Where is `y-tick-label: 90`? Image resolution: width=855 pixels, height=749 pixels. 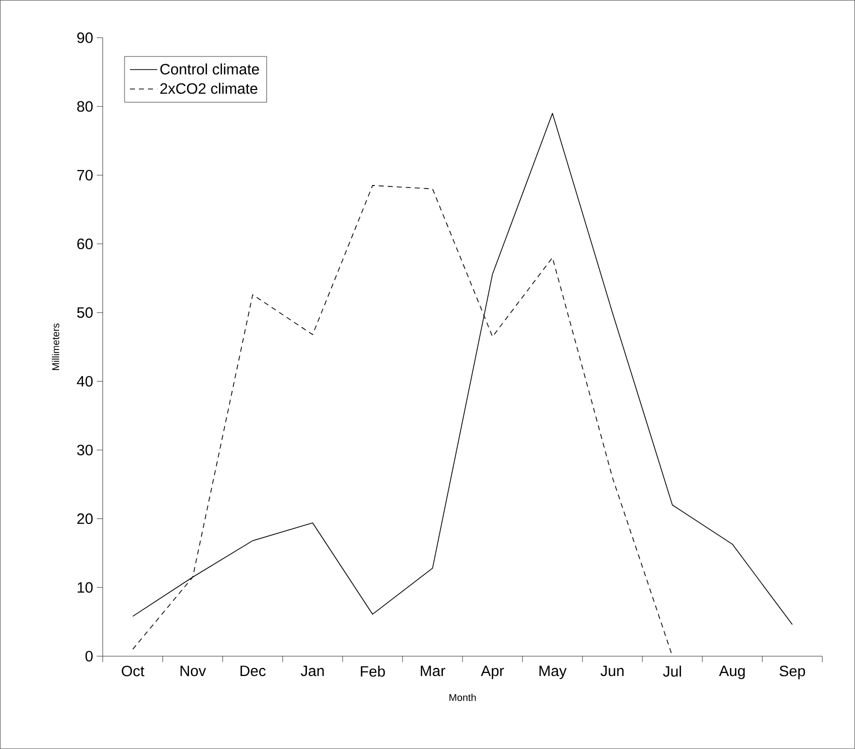
y-tick-label: 90 is located at coordinates (85, 38).